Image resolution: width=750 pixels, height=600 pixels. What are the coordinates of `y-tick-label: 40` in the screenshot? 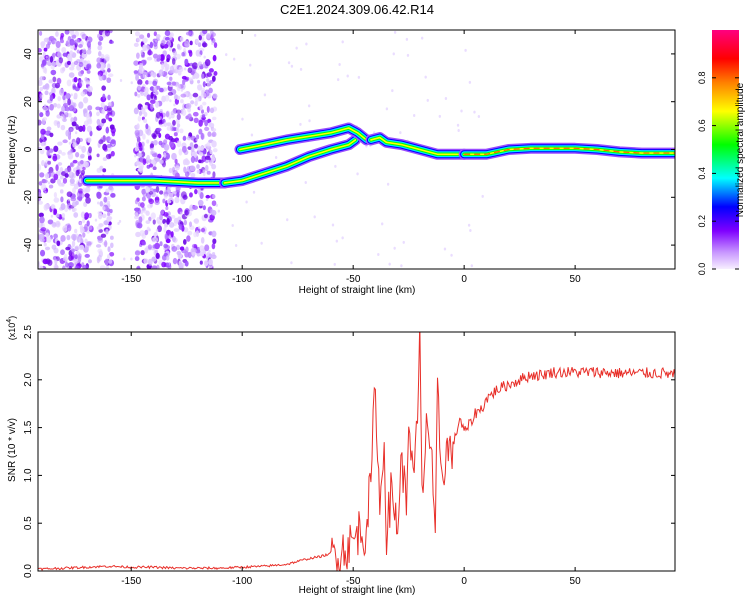 It's located at (28, 54).